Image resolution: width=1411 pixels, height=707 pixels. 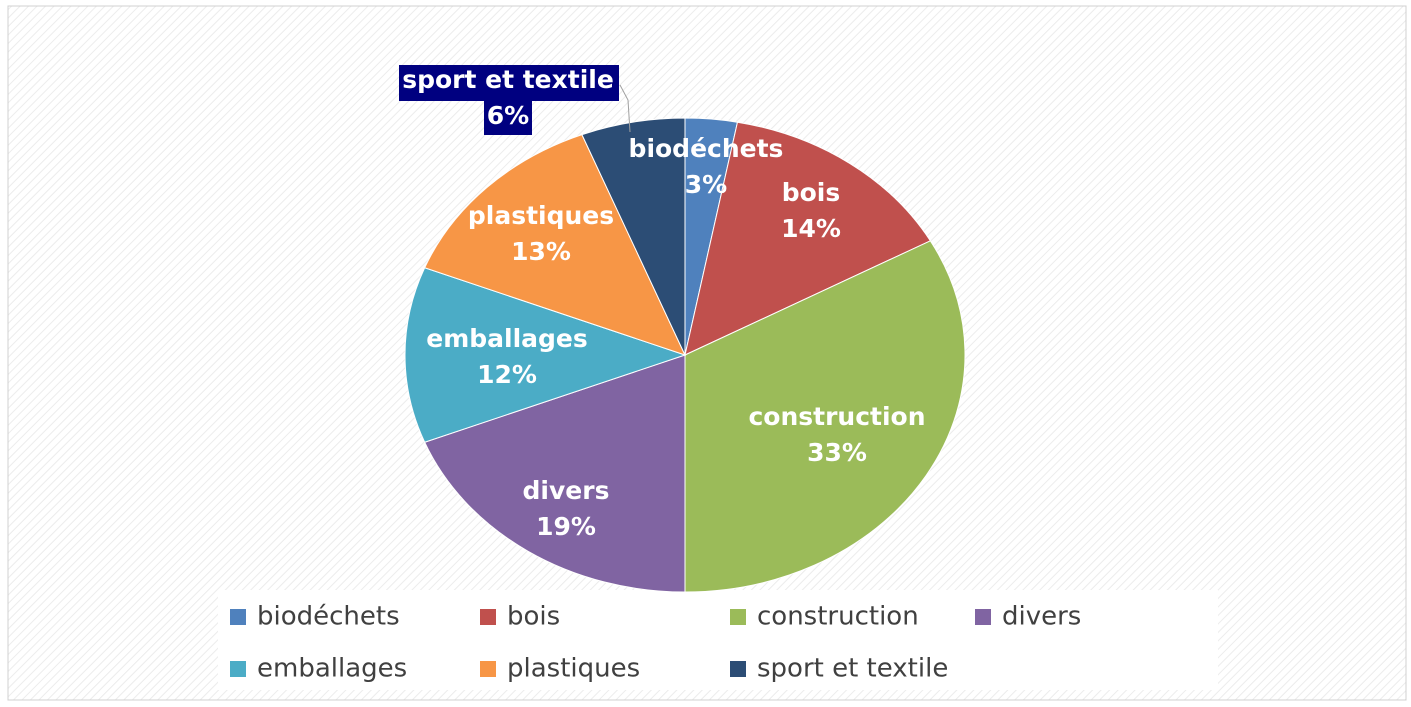 I want to click on data-label-name: bois, so click(x=811, y=192).